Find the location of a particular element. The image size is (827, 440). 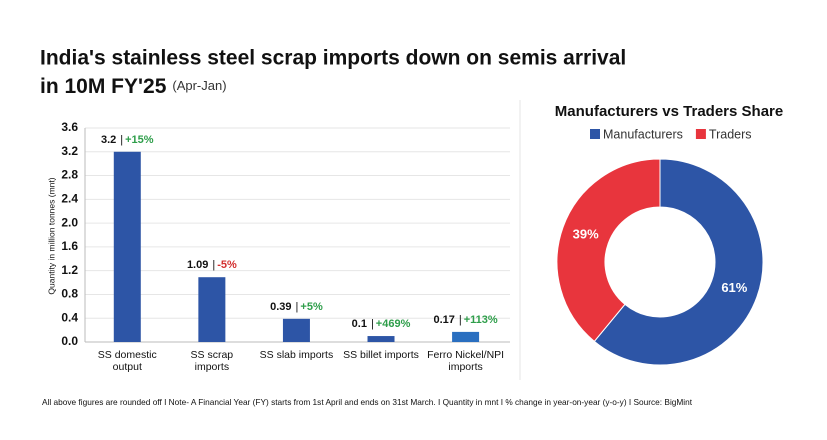

data-label: 3.2 | +15% is located at coordinates (127, 140).